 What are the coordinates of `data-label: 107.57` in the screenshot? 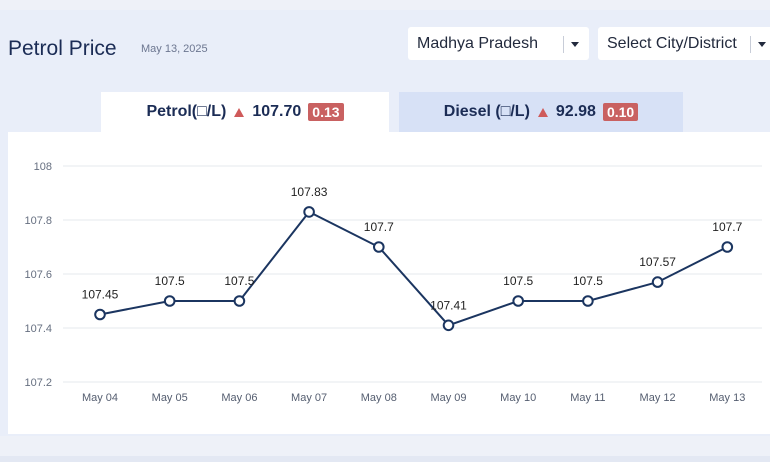 It's located at (657, 262).